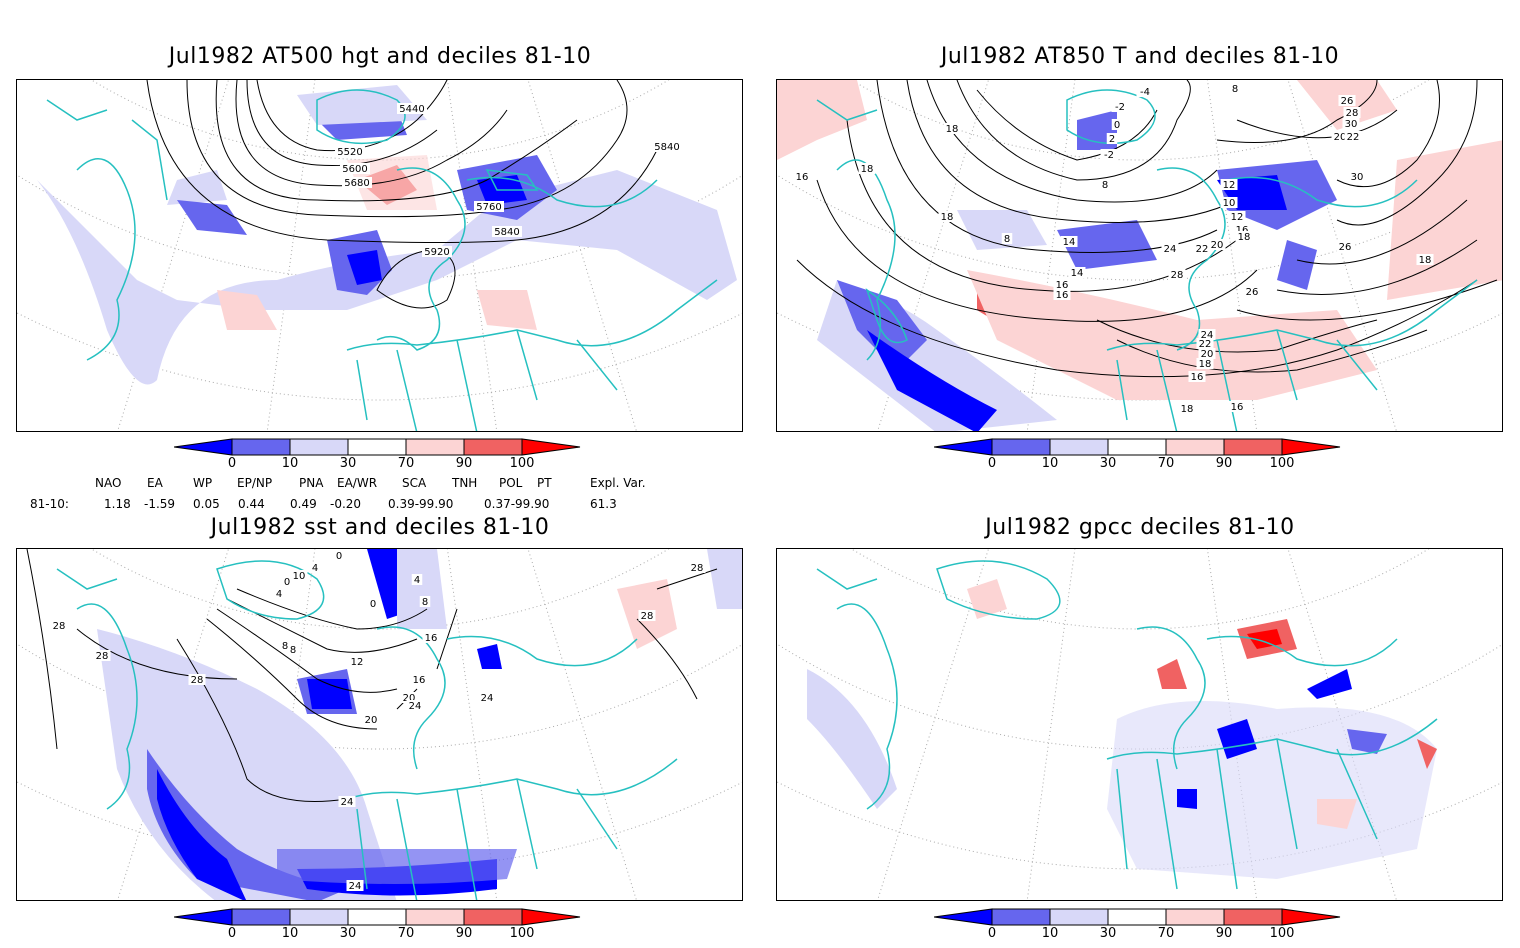 The image size is (1520, 948). What do you see at coordinates (203, 483) in the screenshot?
I see `index-header: WP` at bounding box center [203, 483].